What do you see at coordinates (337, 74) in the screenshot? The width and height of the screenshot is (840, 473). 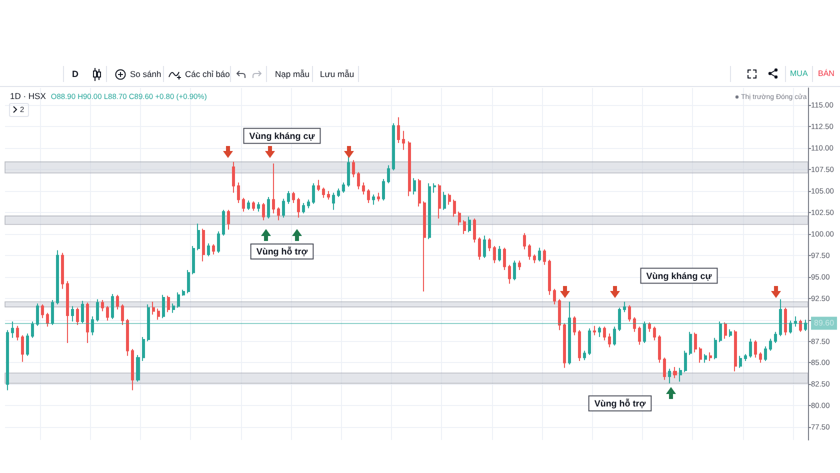 I see `text: Lưu mẫu` at bounding box center [337, 74].